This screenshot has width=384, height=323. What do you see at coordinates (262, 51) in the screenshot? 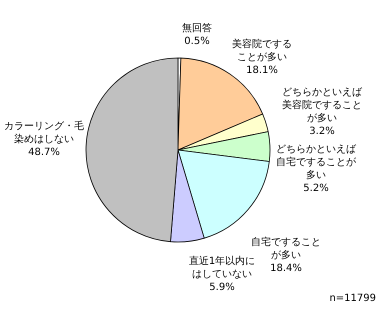
I see `slice-label: 美容院ですることが多い` at bounding box center [262, 51].